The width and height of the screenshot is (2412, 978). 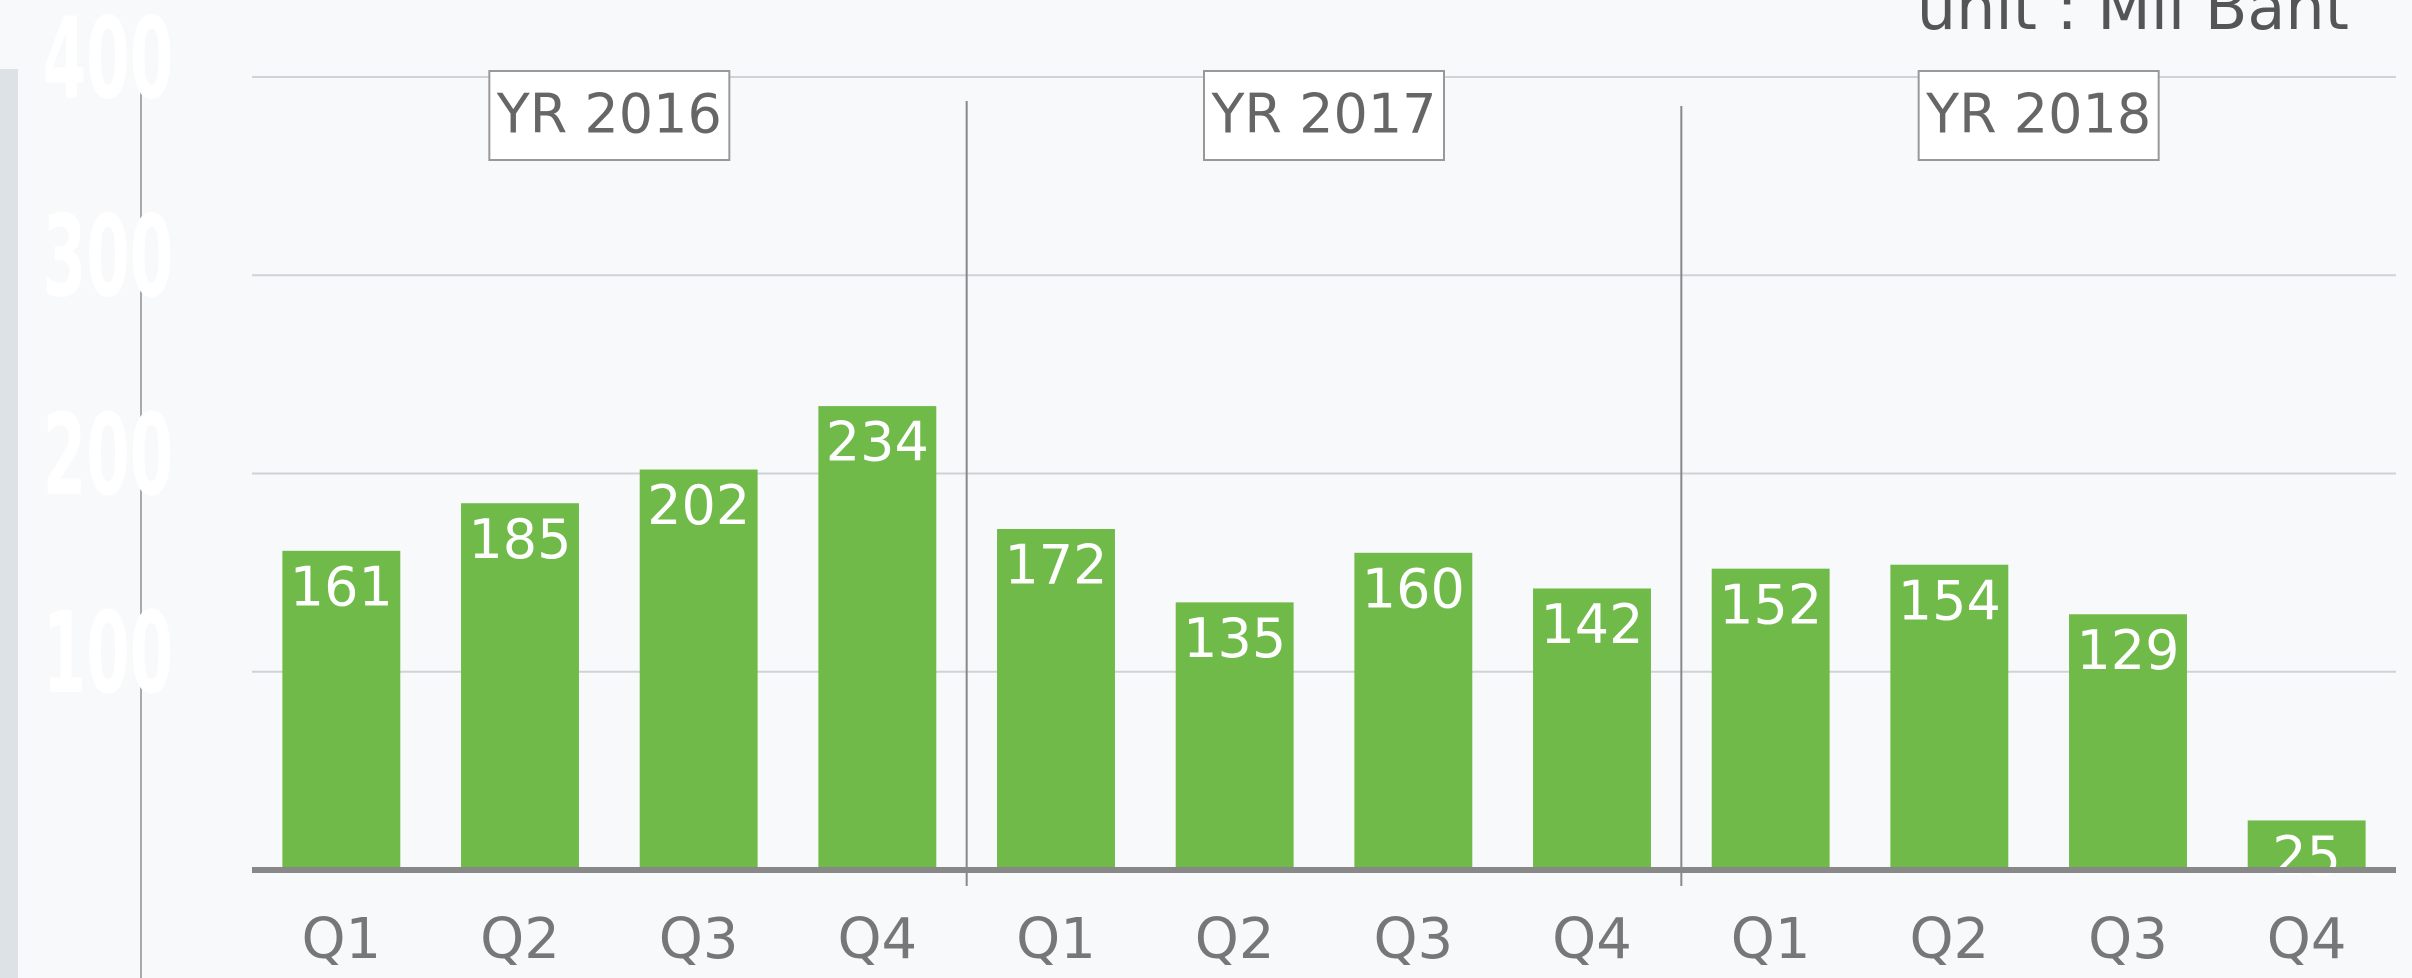 What do you see at coordinates (519, 539) in the screenshot?
I see `value-label: 185` at bounding box center [519, 539].